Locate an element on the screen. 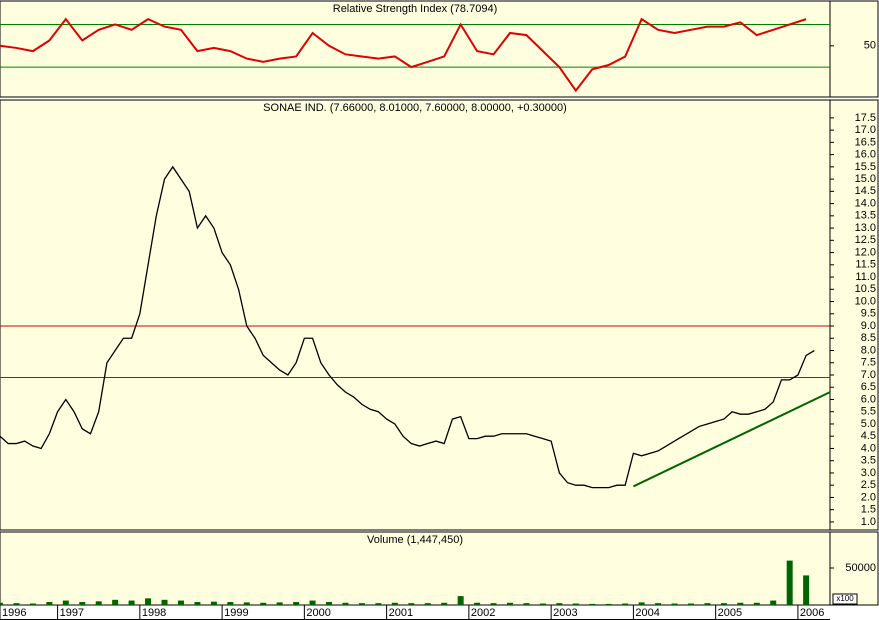 The image size is (879, 620). y-tick-label: 5.0 is located at coordinates (868, 424).